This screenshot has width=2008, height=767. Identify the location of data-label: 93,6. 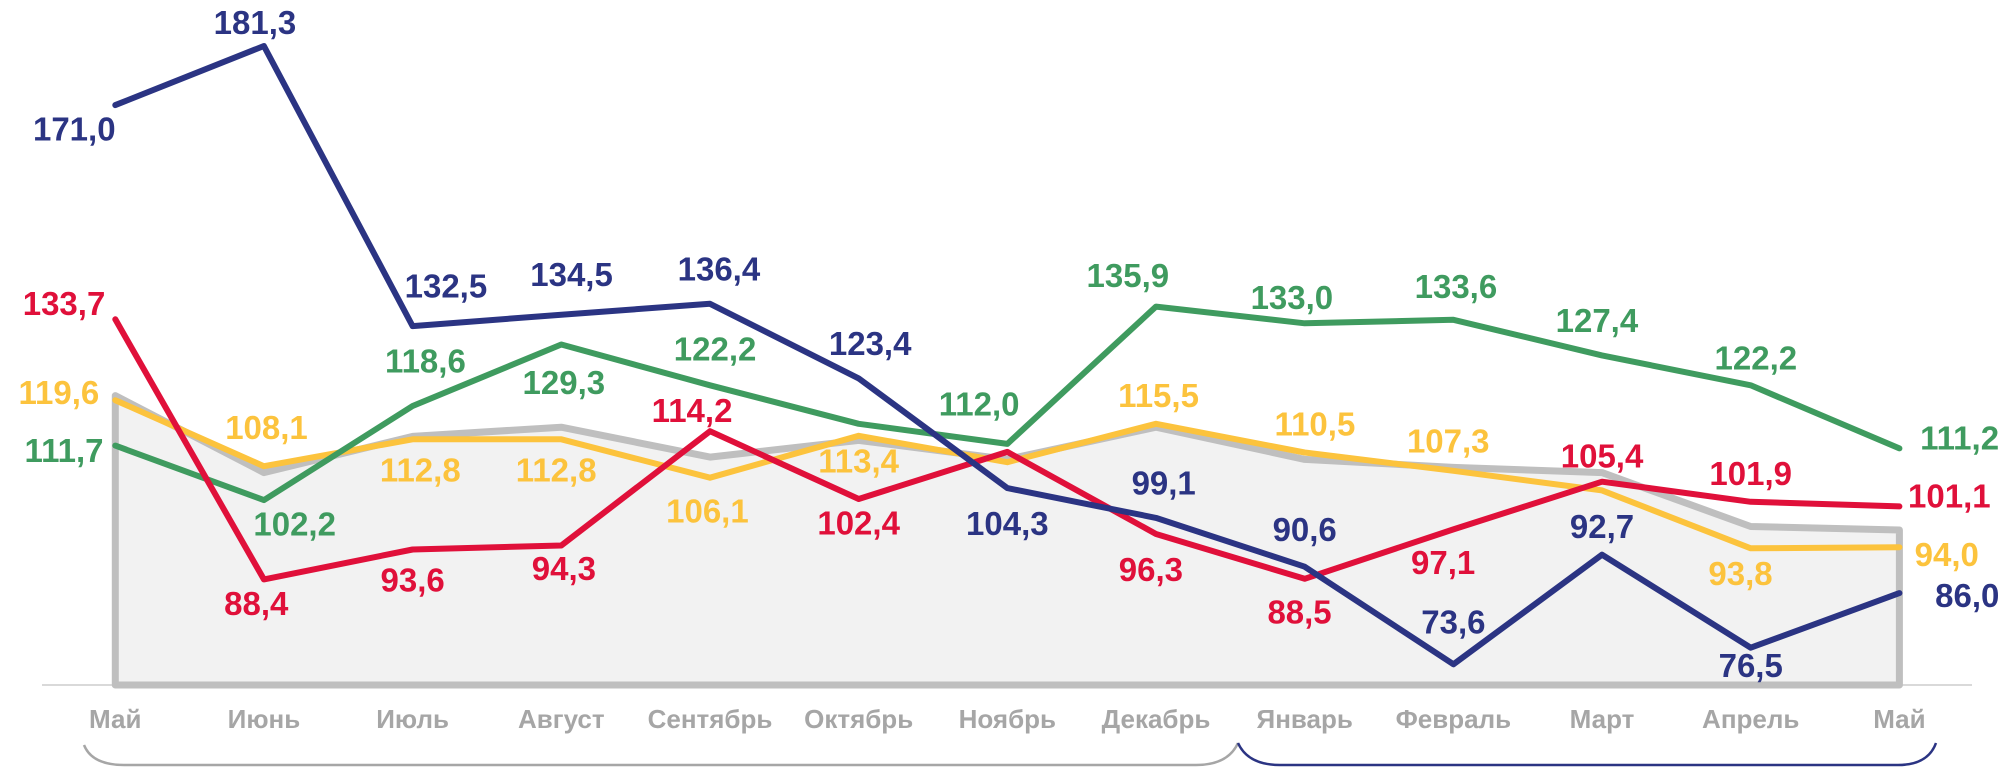
(412, 580).